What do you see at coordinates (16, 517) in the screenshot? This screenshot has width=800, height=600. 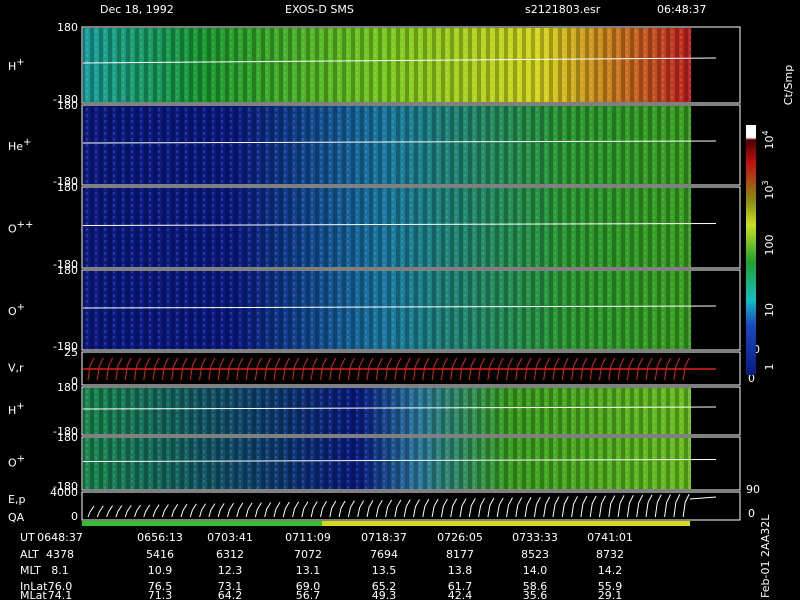 I see `panel-label: QA` at bounding box center [16, 517].